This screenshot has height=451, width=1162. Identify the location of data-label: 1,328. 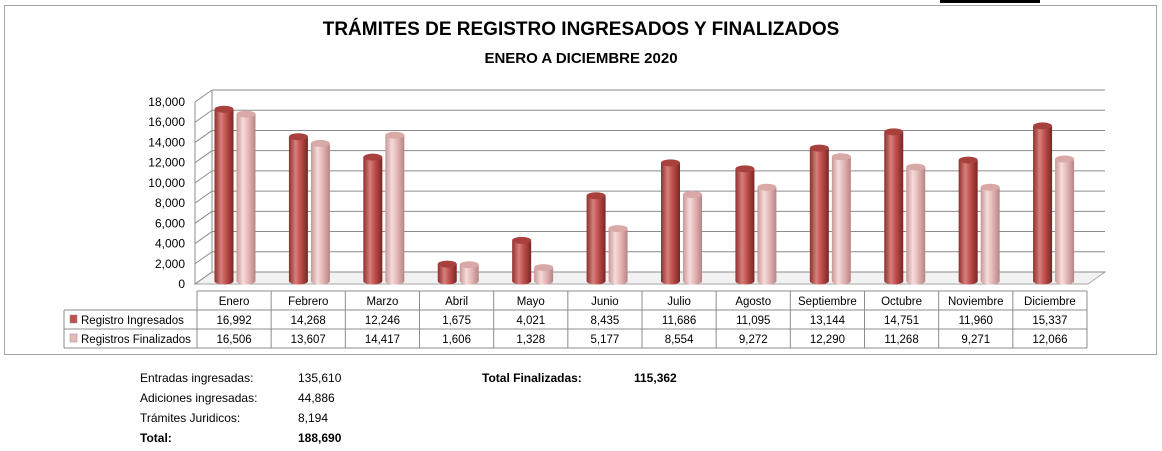
(530, 340).